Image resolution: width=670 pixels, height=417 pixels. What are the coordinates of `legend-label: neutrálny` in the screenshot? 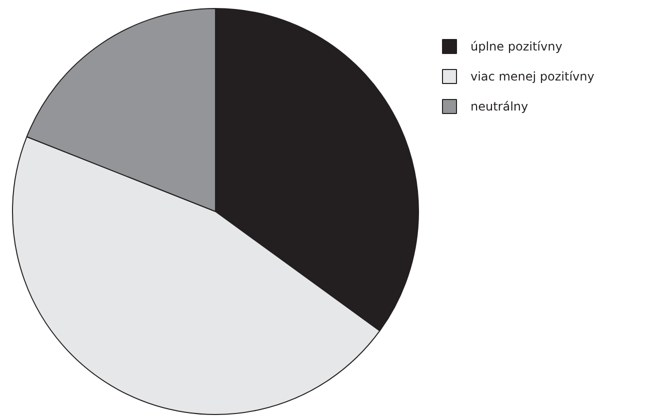 It's located at (499, 107).